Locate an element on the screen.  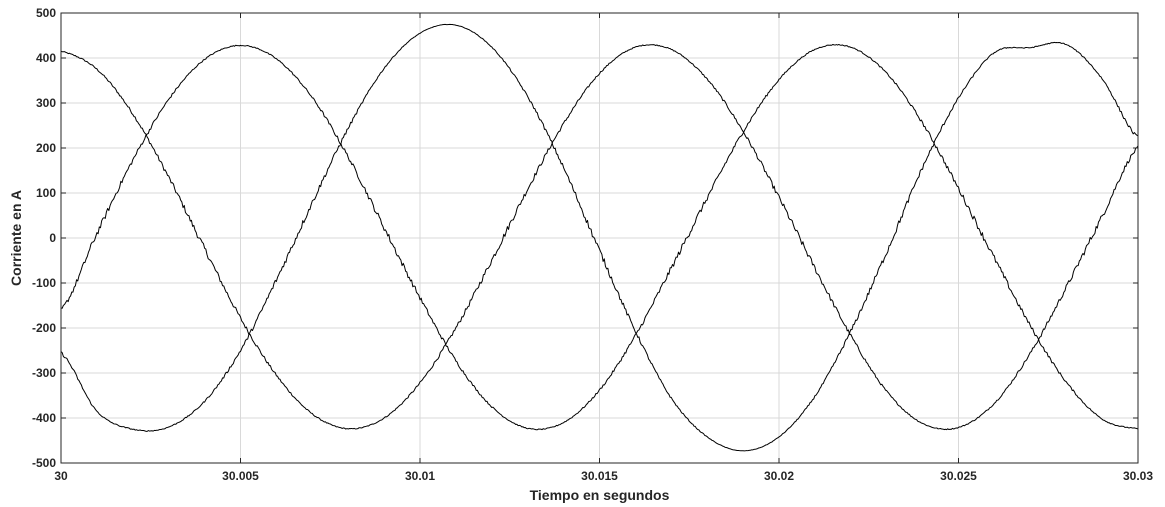
y-tick-label: -200 is located at coordinates (44, 328).